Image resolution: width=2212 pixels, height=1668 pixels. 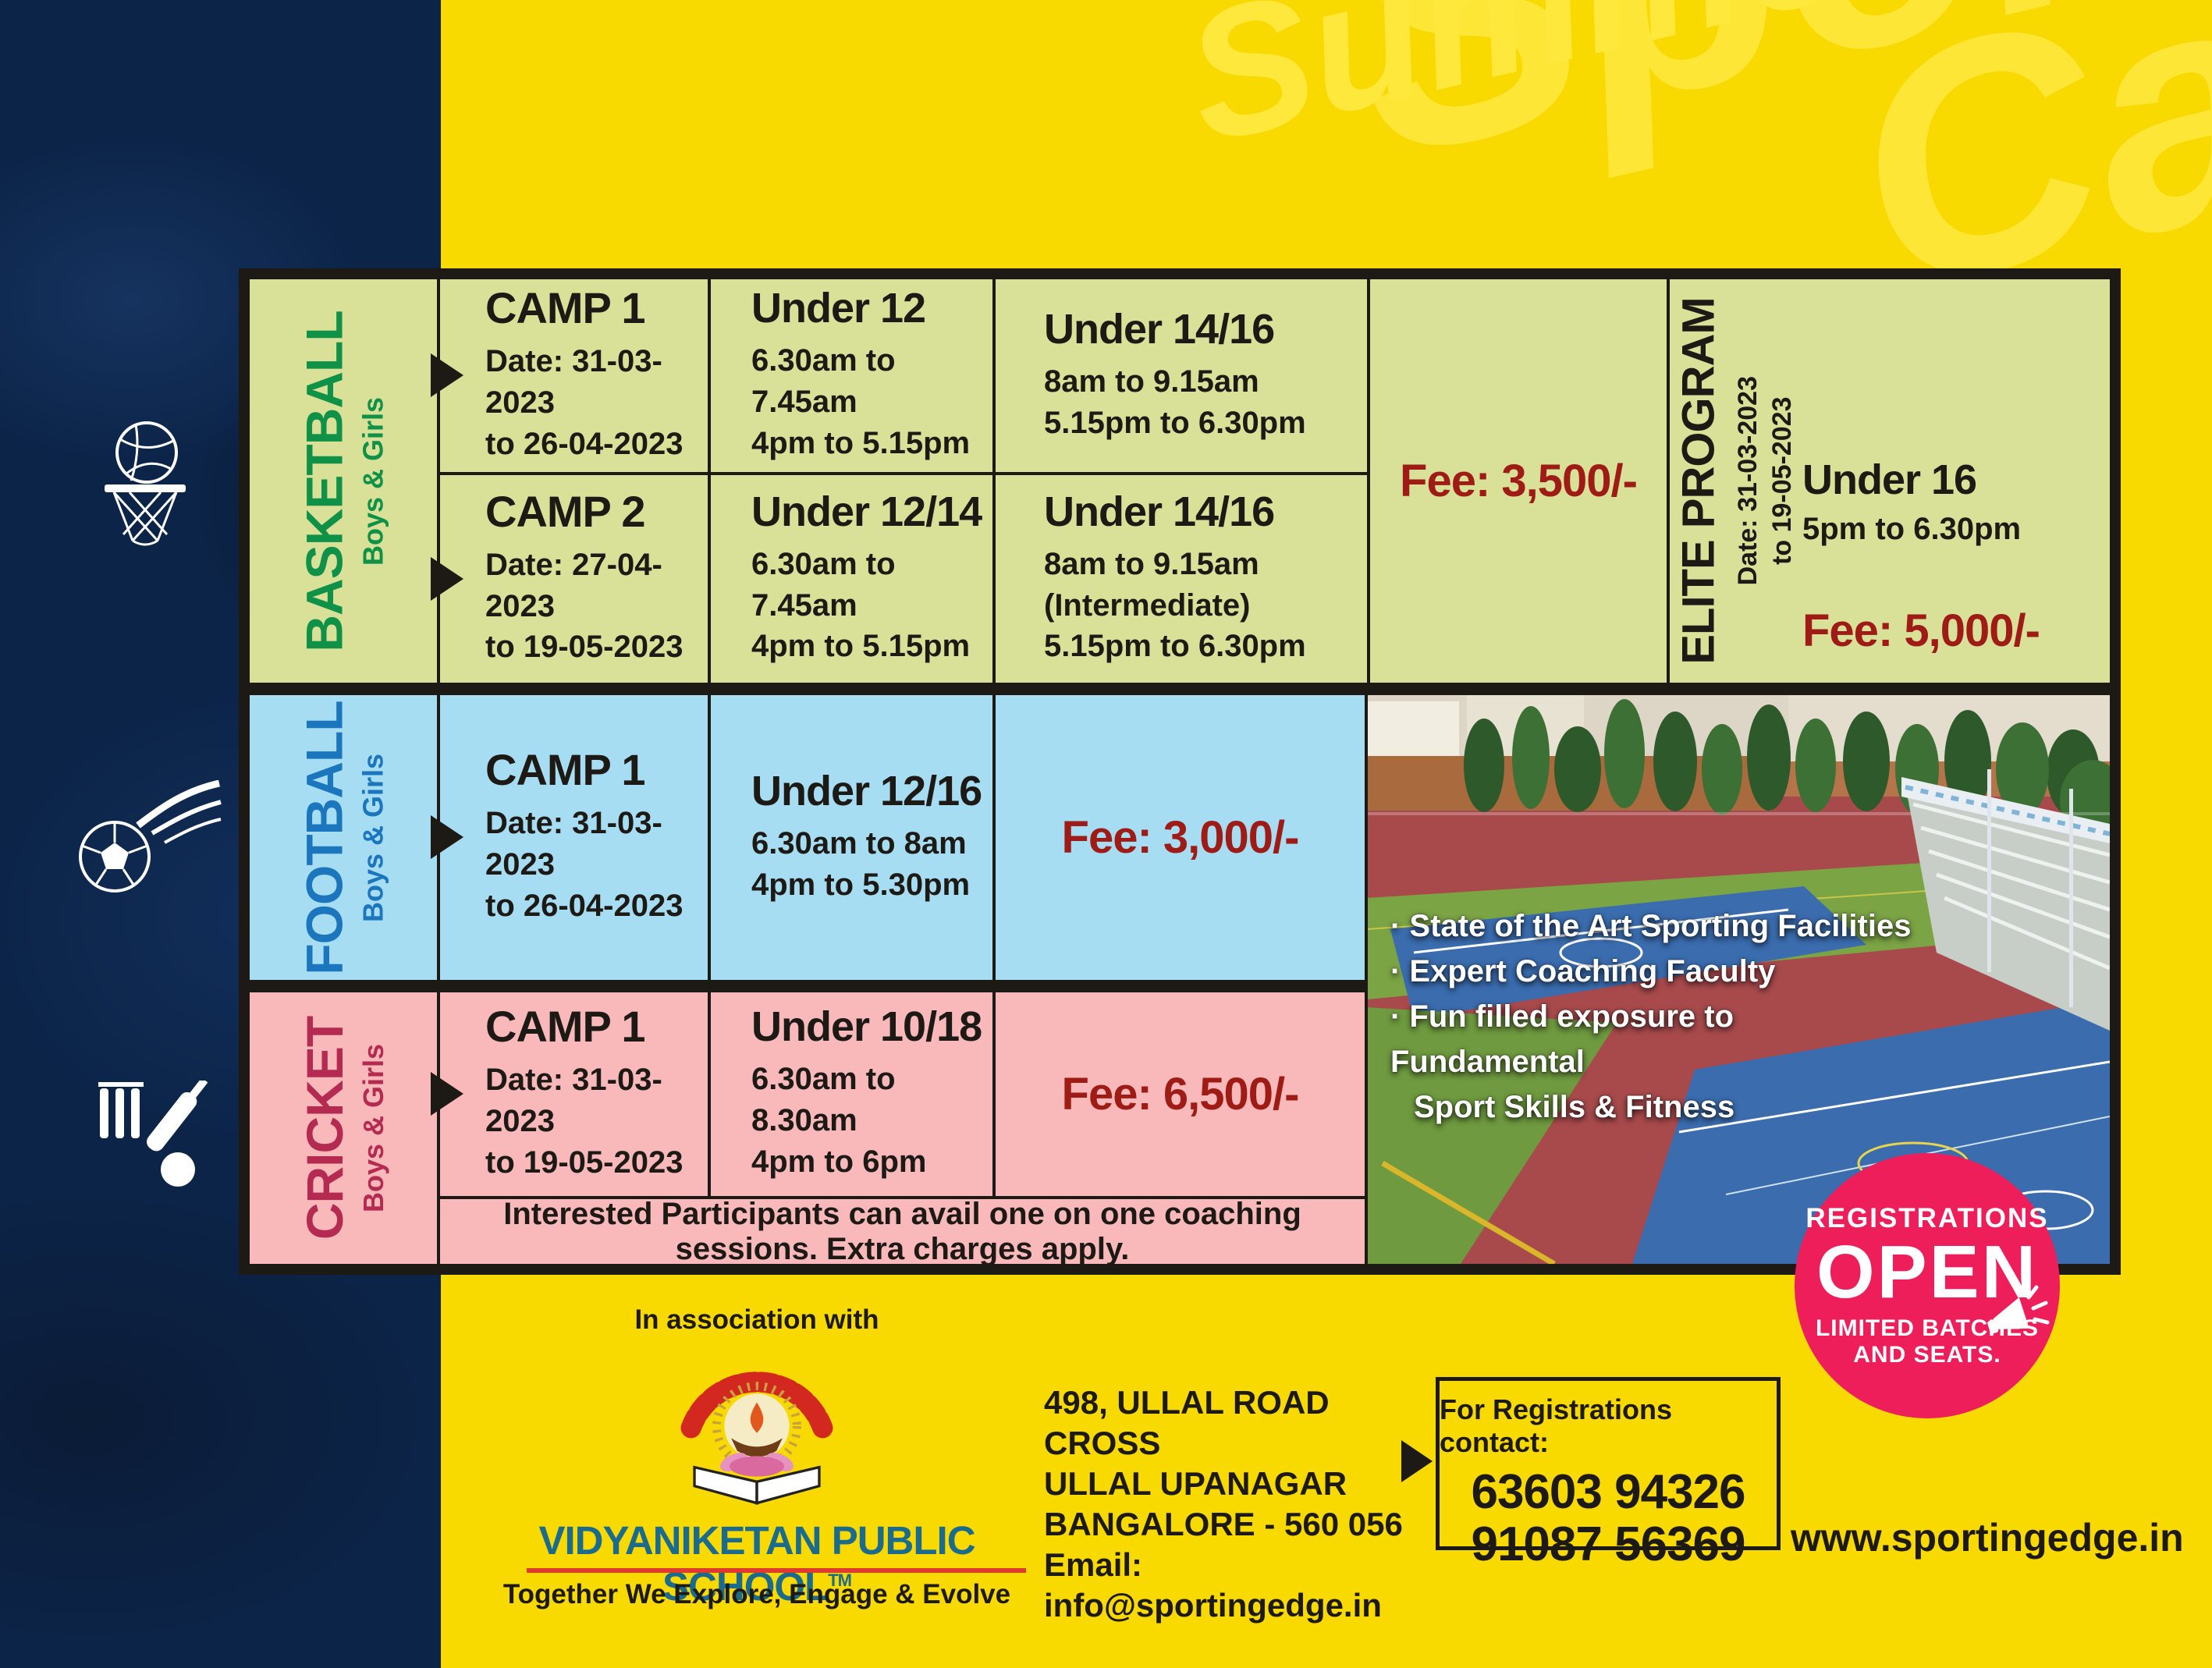 I want to click on camp-dates: Date: 31-03-2023 to 26-04-2023, so click(x=596, y=864).